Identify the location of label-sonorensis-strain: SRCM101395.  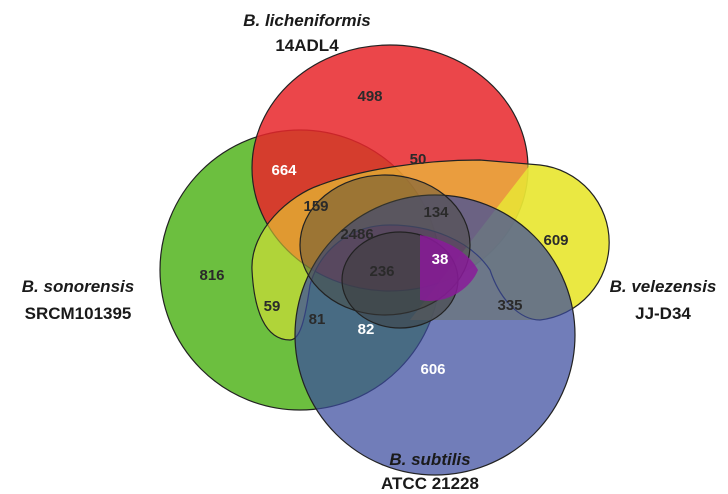
(78, 313).